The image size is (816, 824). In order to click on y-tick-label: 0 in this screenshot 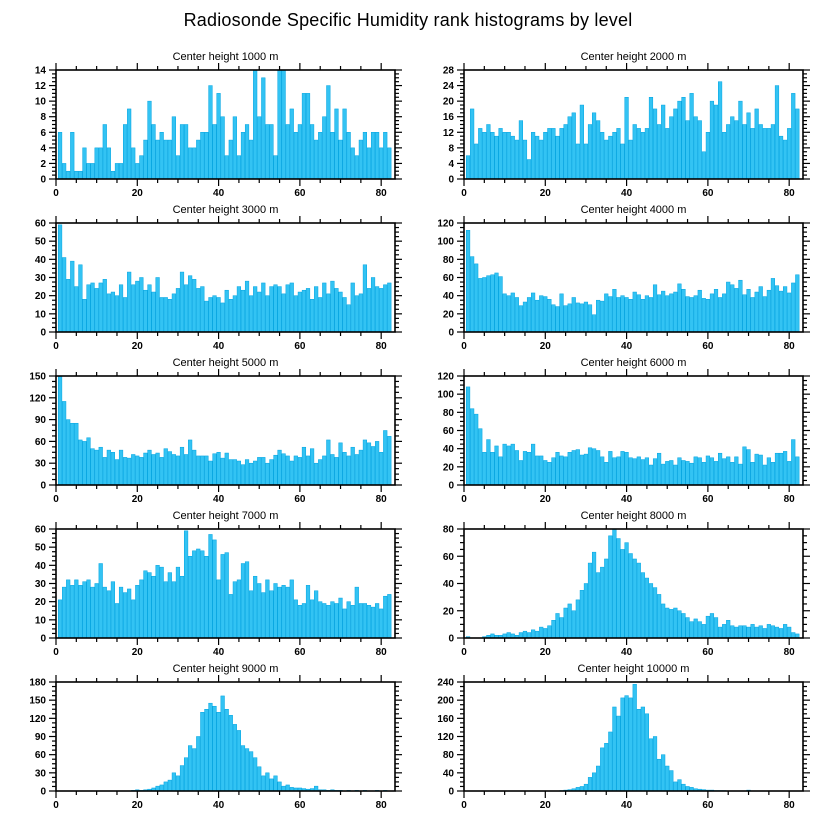, I will do `click(451, 486)`.